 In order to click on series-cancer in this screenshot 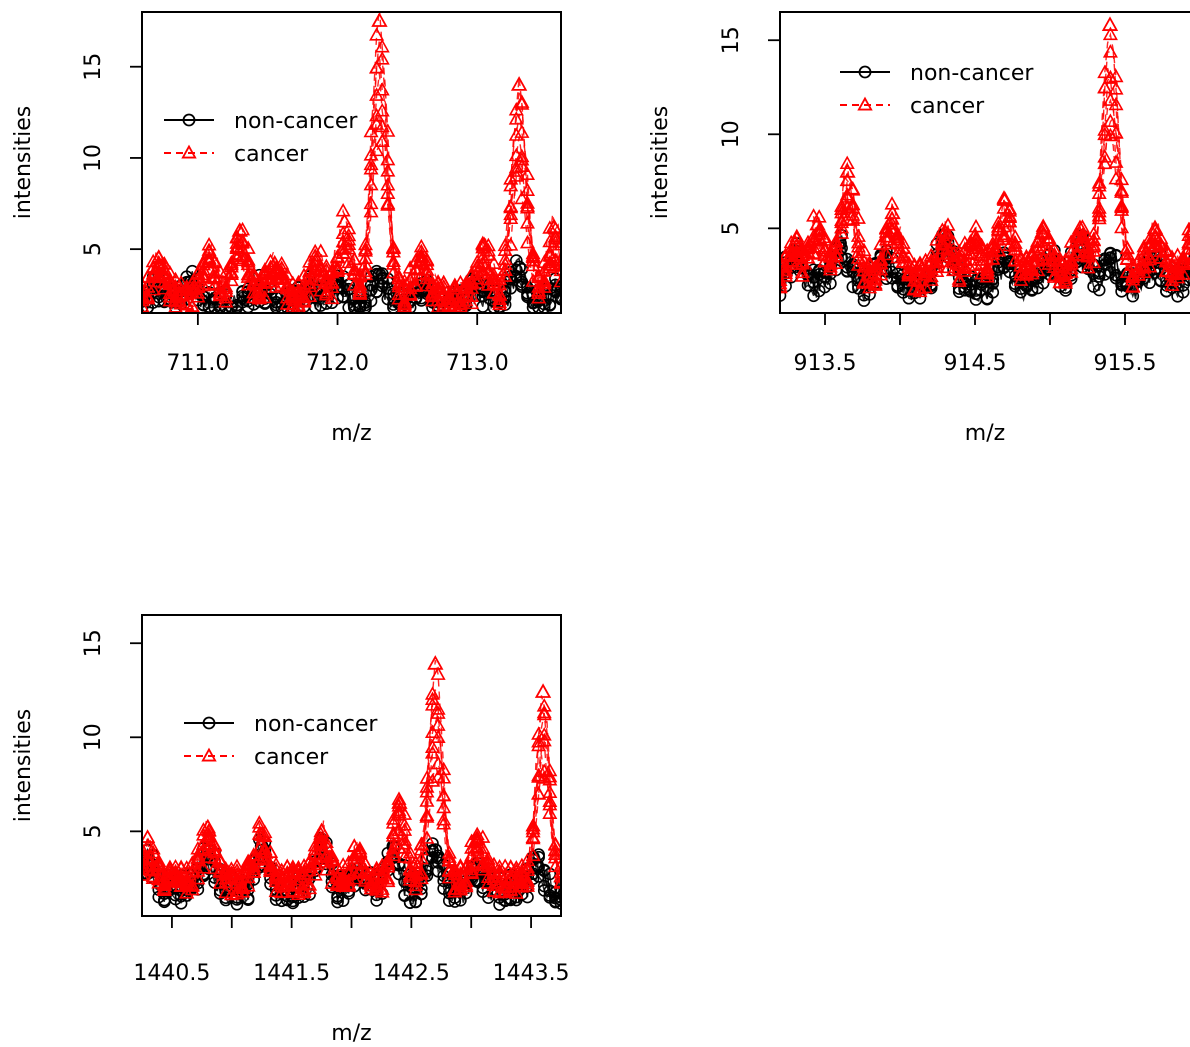, I will do `click(351, 162)`.